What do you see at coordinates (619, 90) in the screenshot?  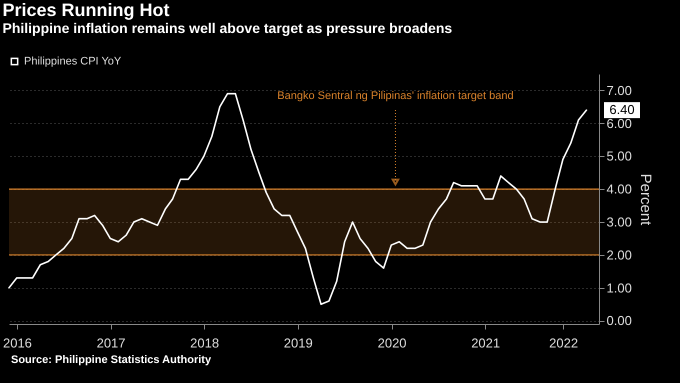 I see `y-tick-label: 7.00` at bounding box center [619, 90].